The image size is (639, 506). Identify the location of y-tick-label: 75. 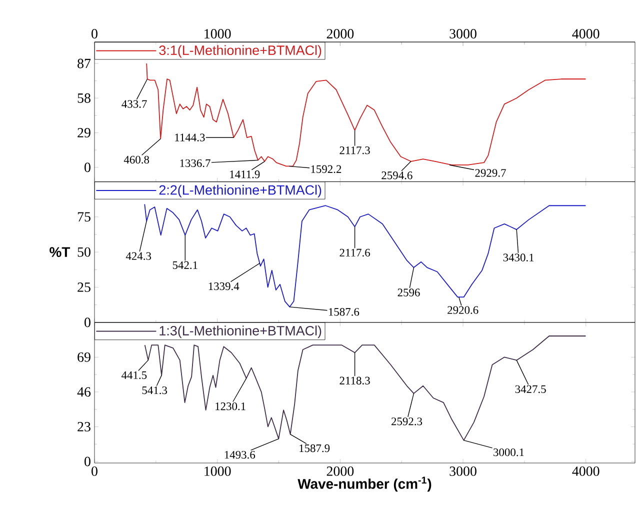
(84, 217).